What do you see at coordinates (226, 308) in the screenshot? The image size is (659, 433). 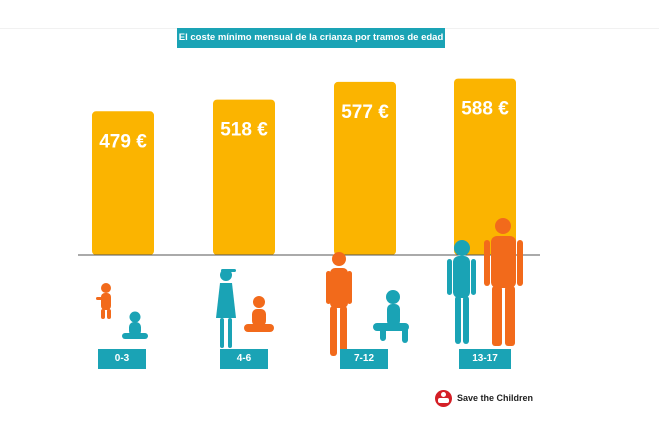 I see `girl-silhouette-icon` at bounding box center [226, 308].